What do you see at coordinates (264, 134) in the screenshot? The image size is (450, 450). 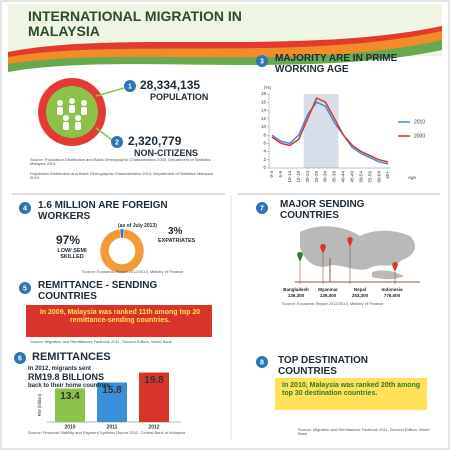 I see `y-tick-label: 8` at bounding box center [264, 134].